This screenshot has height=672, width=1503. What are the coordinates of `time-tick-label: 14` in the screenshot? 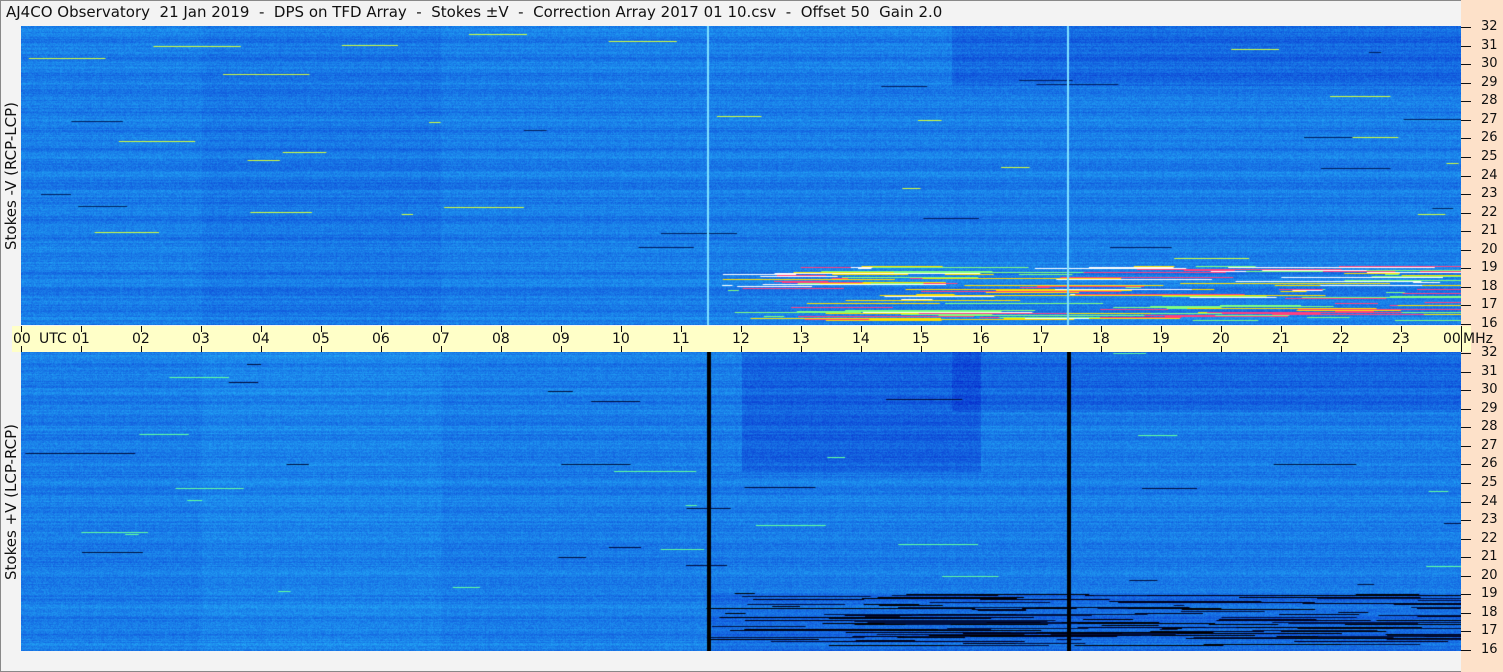 It's located at (861, 339).